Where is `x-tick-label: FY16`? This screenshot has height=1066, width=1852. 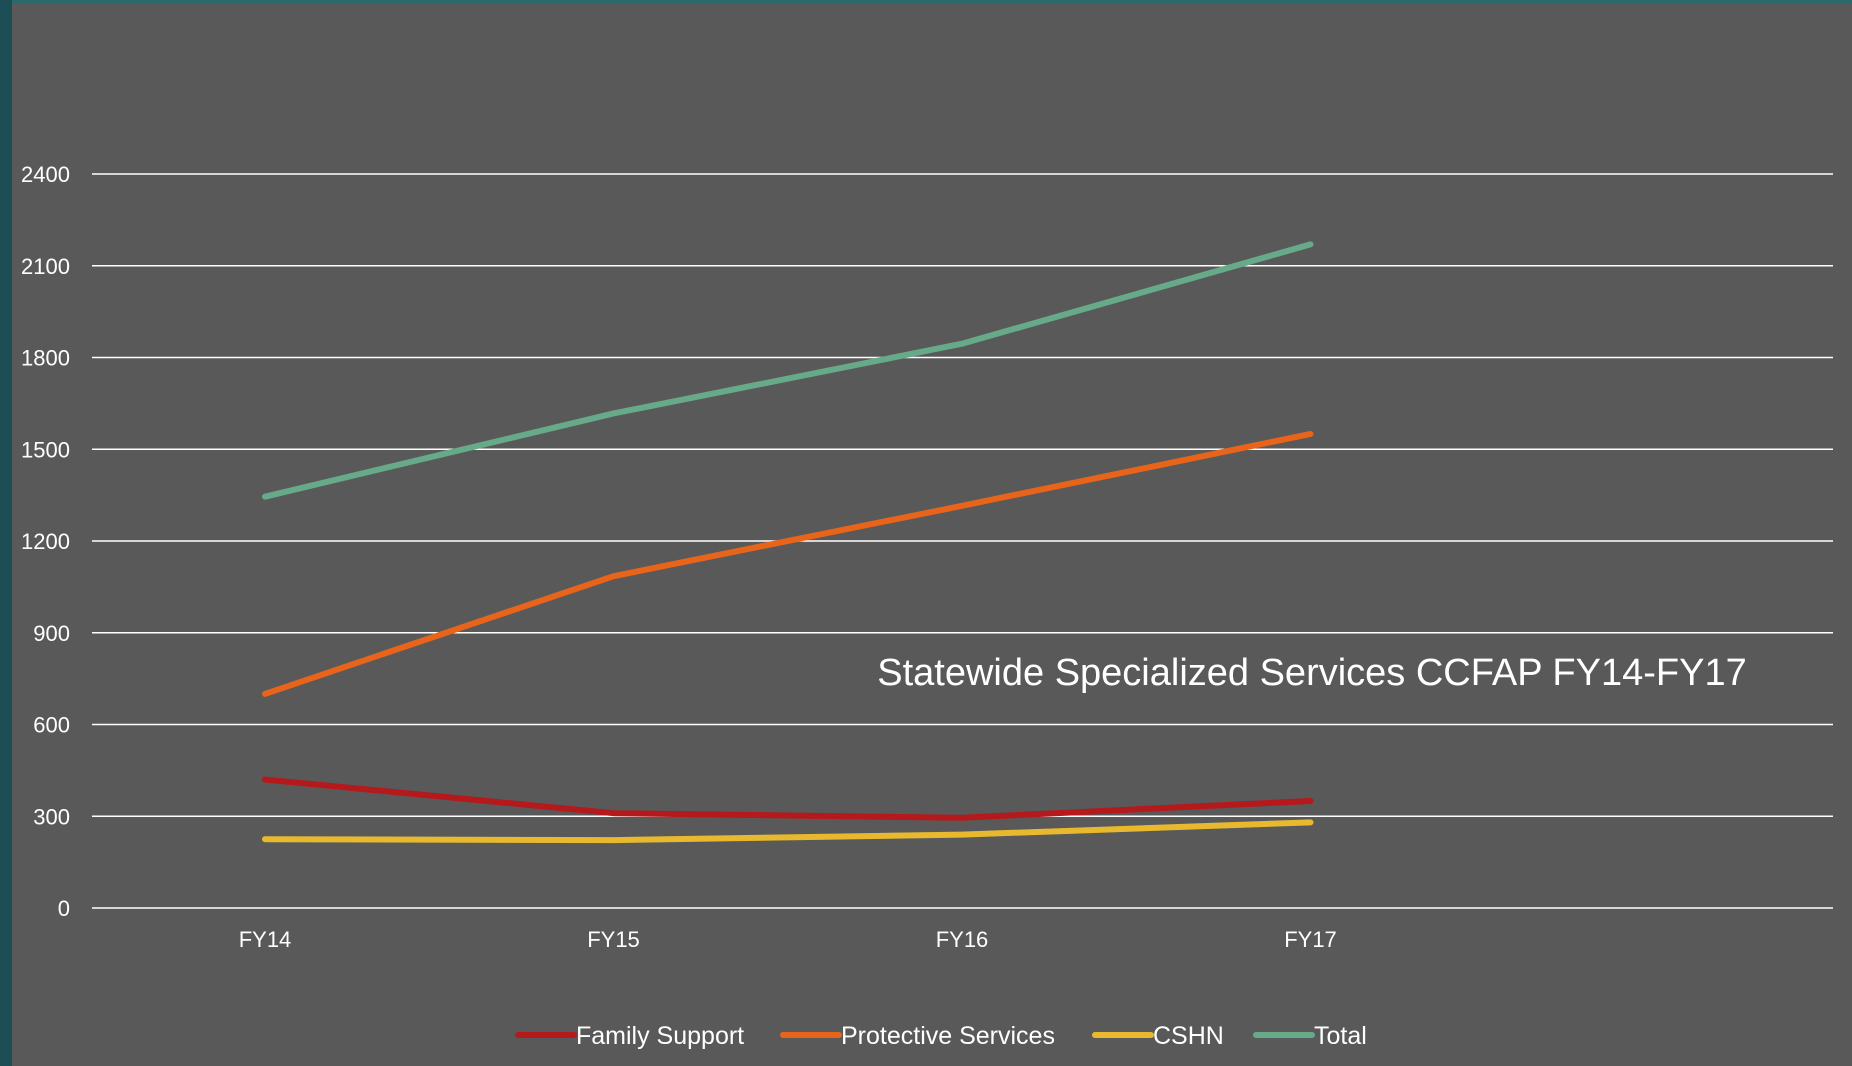 x-tick-label: FY16 is located at coordinates (962, 939).